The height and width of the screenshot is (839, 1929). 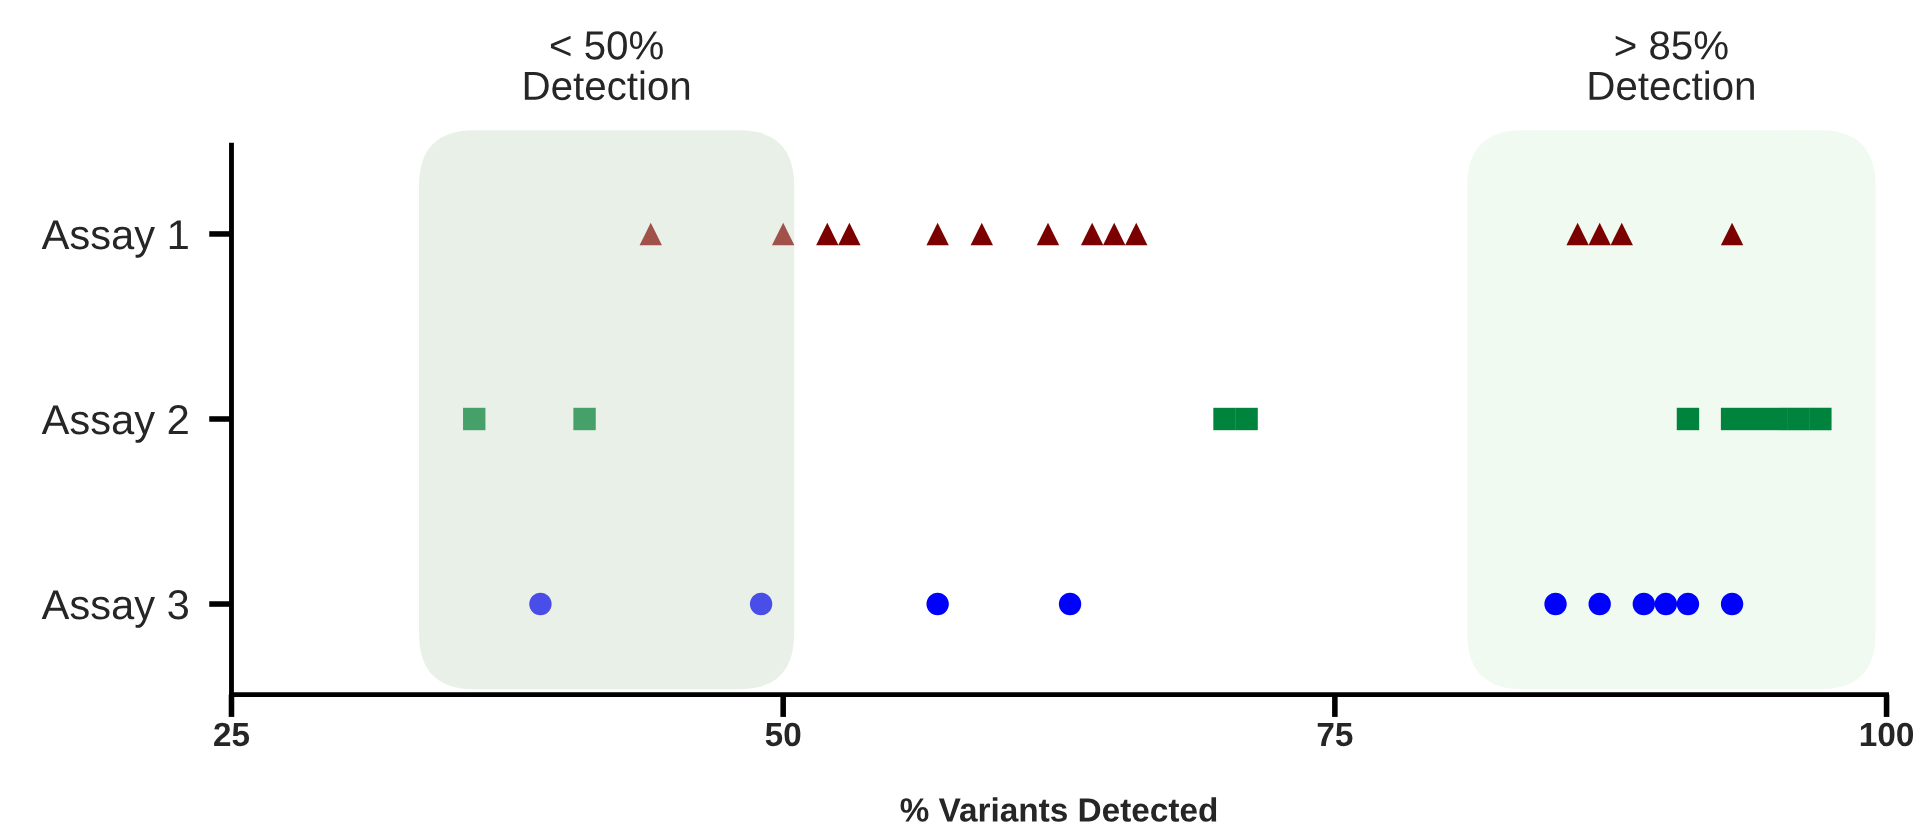 I want to click on x-tick-label: 25, so click(x=232, y=734).